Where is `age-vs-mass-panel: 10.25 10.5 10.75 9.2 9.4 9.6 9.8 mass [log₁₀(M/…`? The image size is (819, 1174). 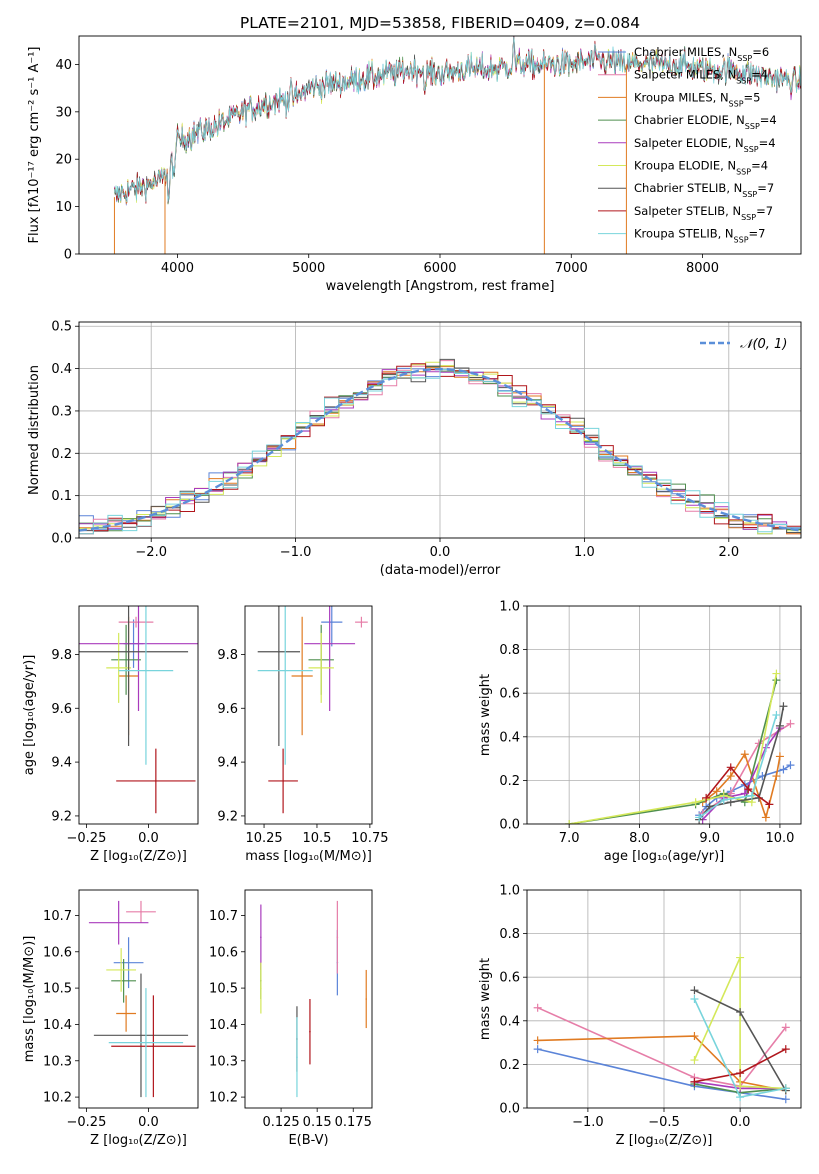 age-vs-mass-panel: 10.25 10.5 10.75 9.2 9.4 9.6 9.8 mass [log₁₀(M/… is located at coordinates (302, 734).